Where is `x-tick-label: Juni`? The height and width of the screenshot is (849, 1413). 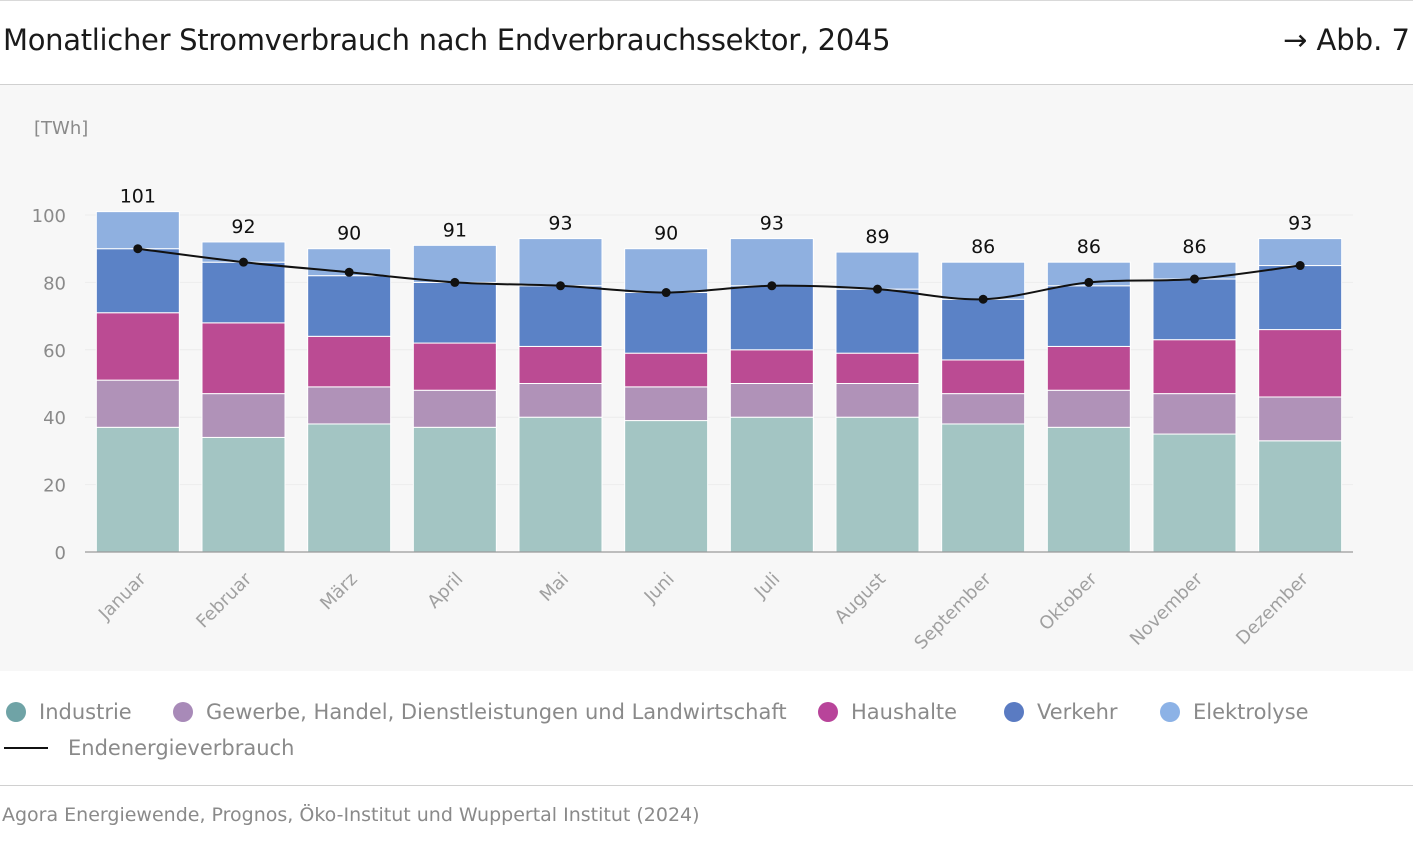 x-tick-label: Juni is located at coordinates (659, 588).